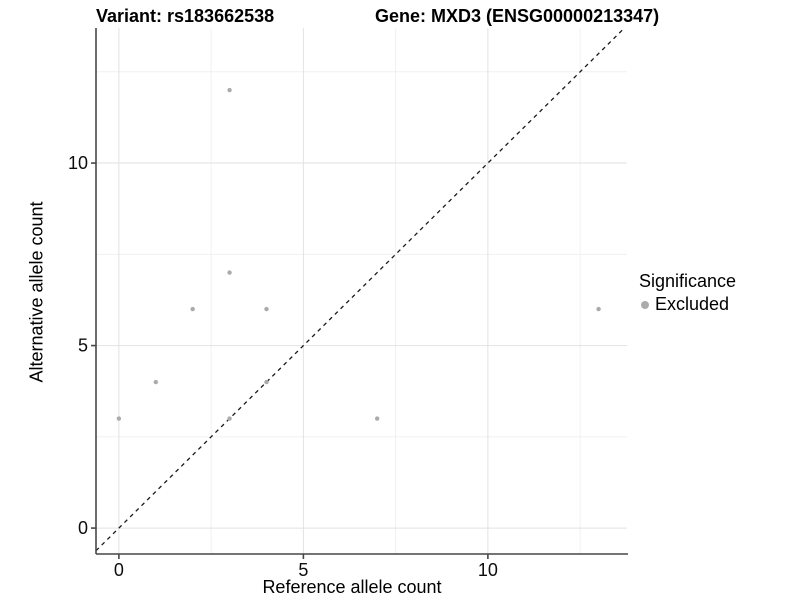 The image size is (800, 600). I want to click on legend: Significance Excluded, so click(687, 293).